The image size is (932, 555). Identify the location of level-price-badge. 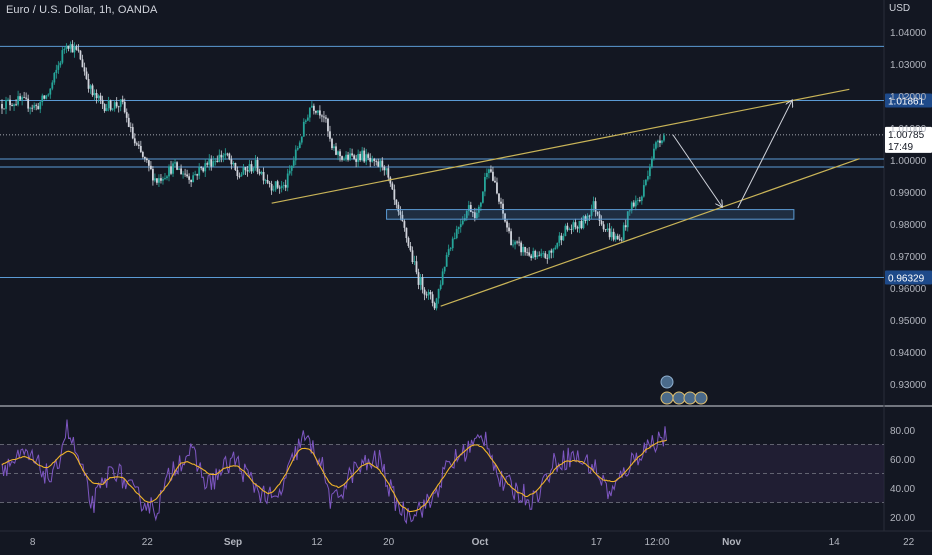
(908, 100).